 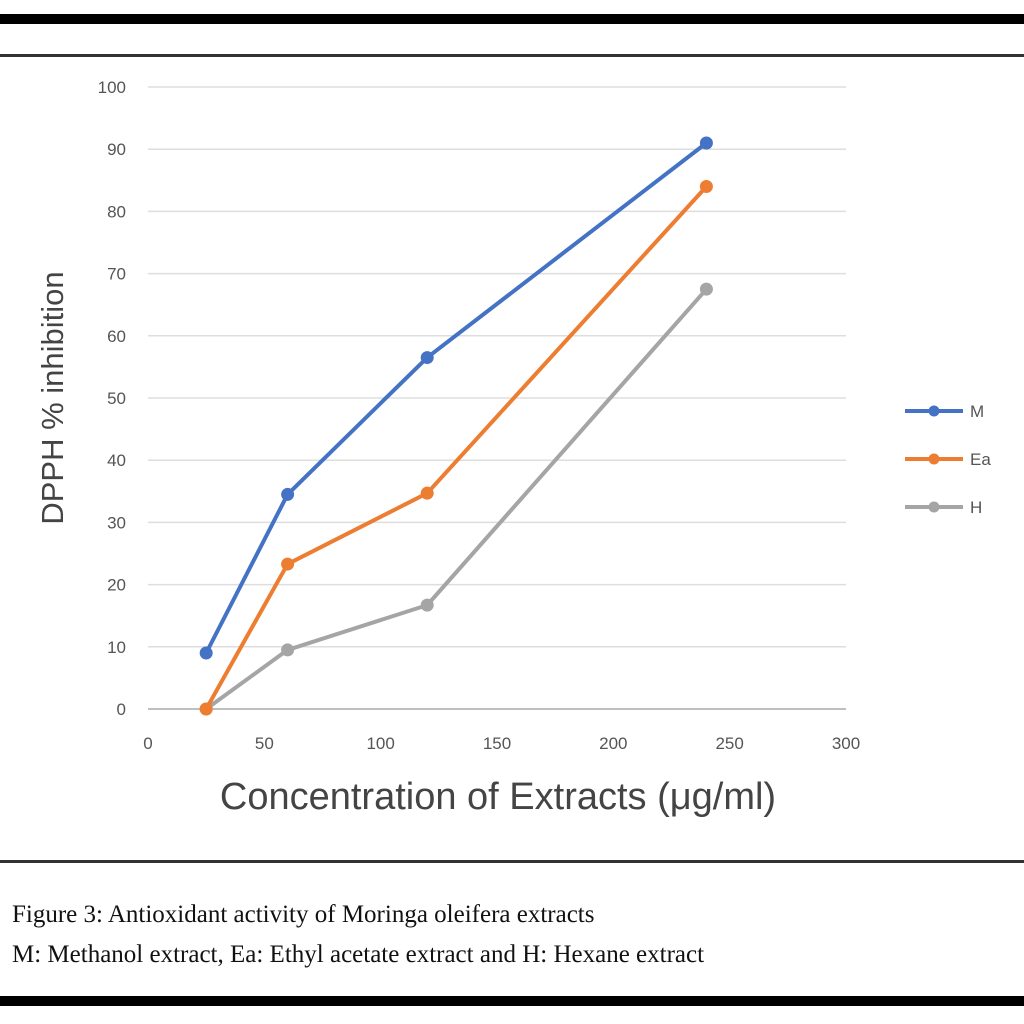 I want to click on legend-label-ea: Ea, so click(x=980, y=459).